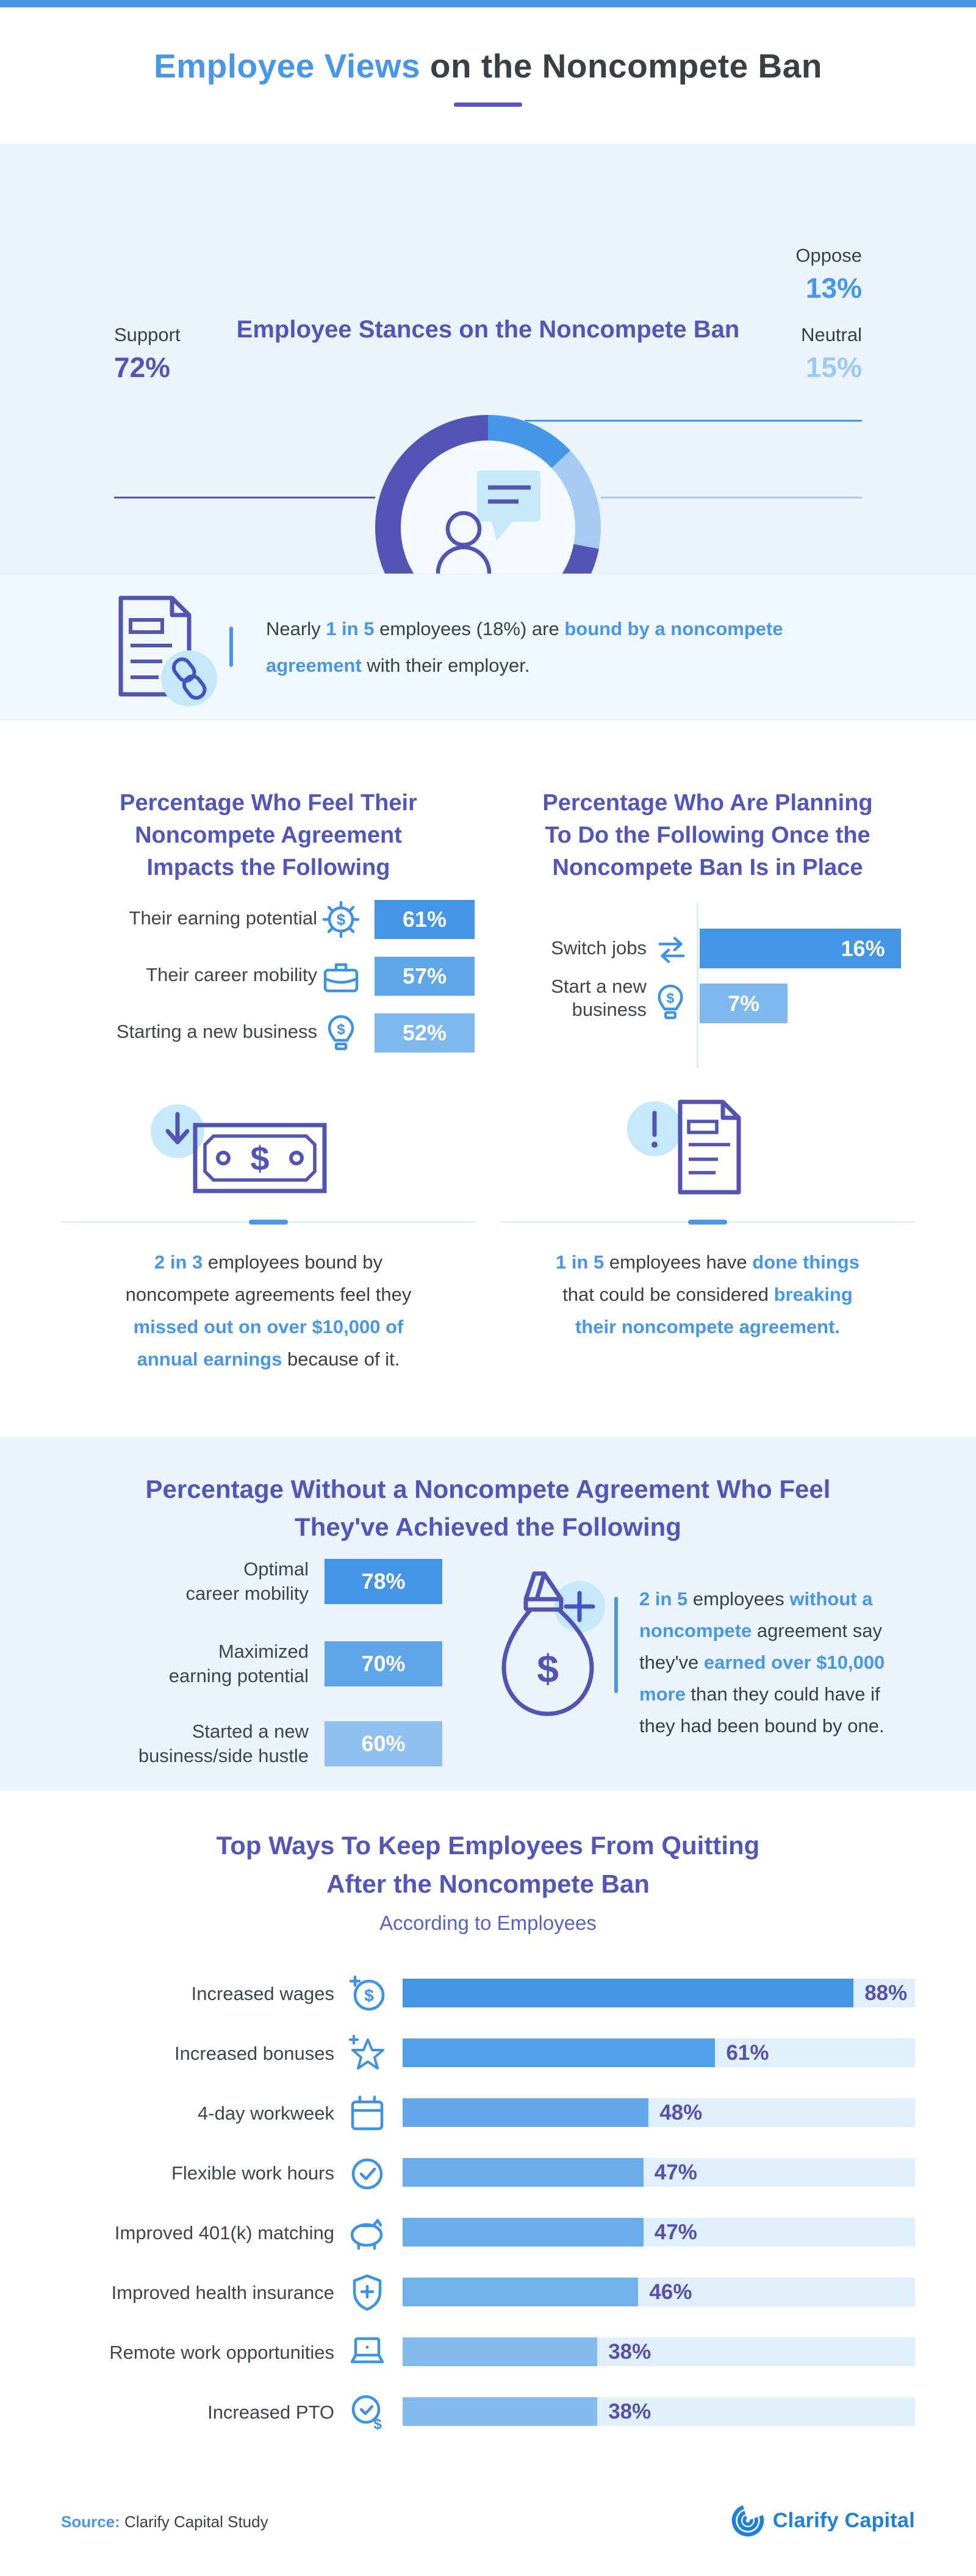  What do you see at coordinates (553, 1643) in the screenshot?
I see `money-bag-plus-icon: $` at bounding box center [553, 1643].